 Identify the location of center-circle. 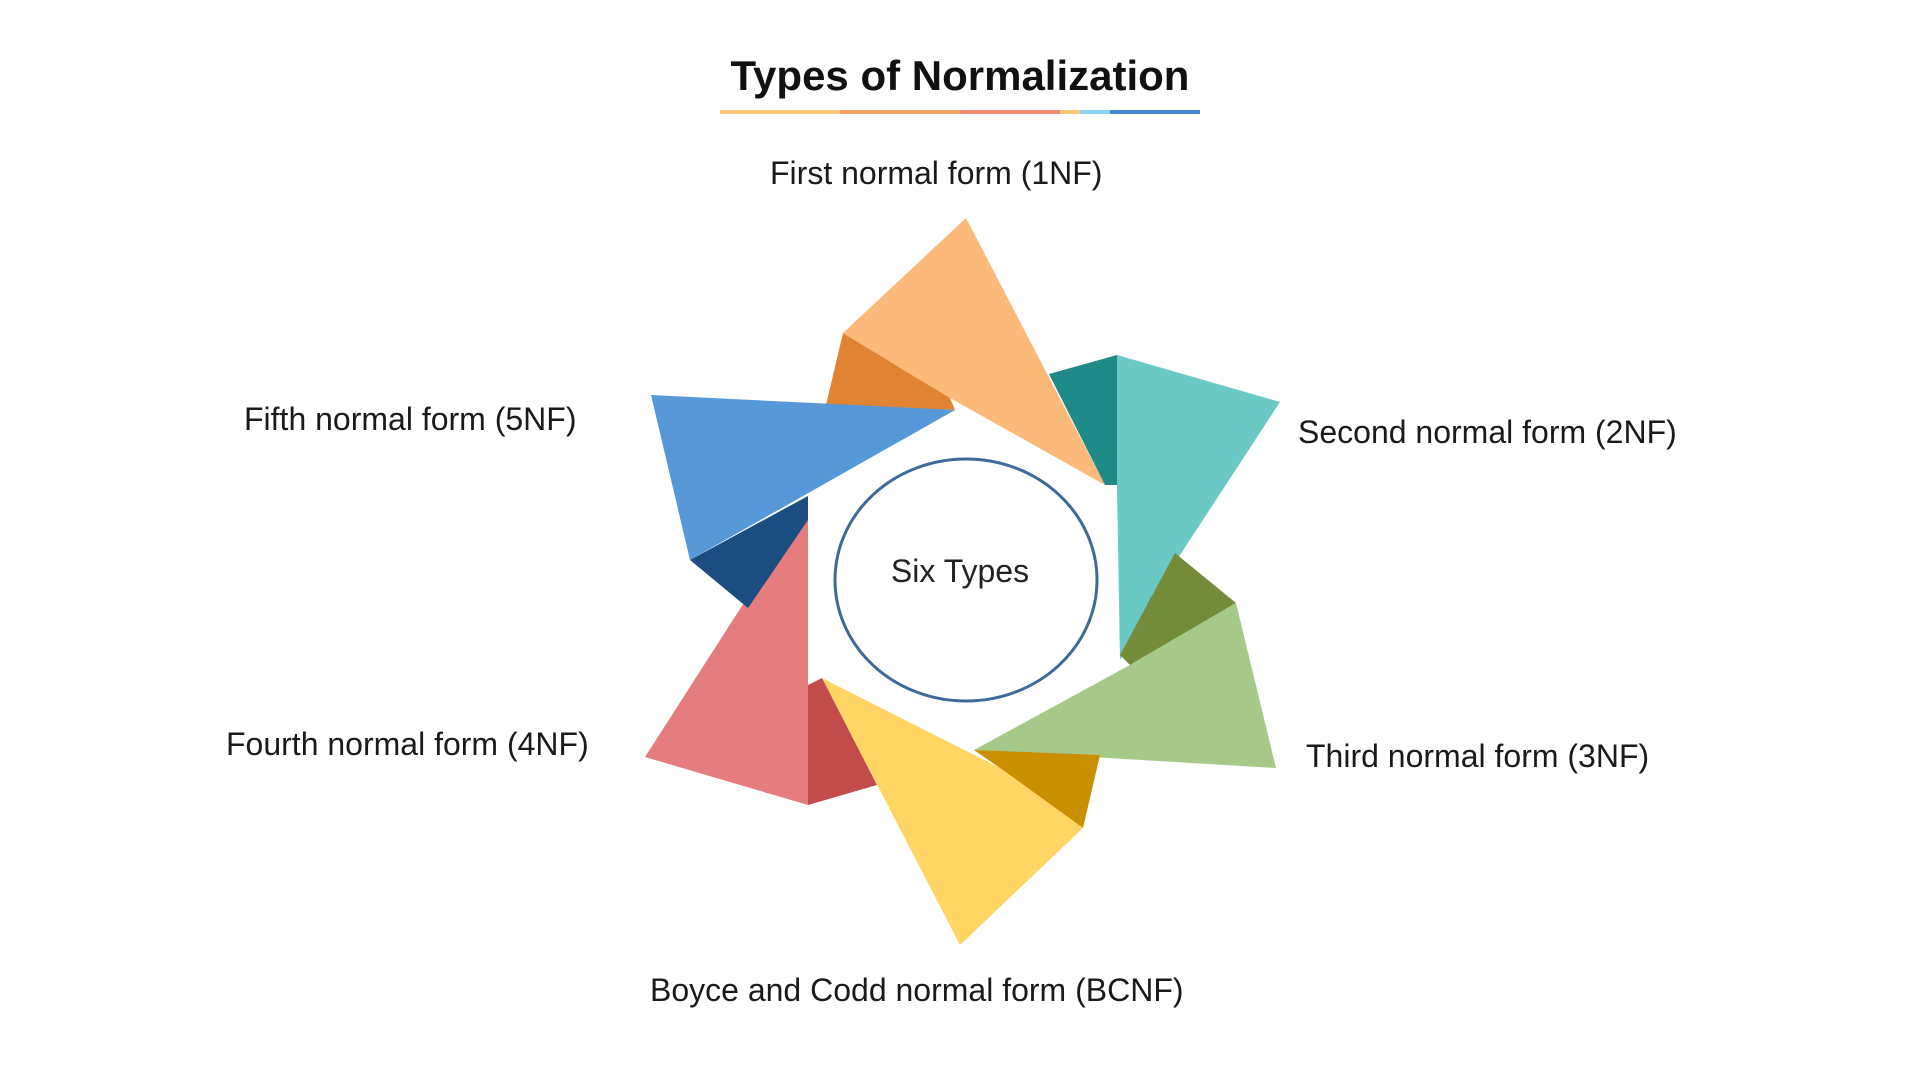
(966, 580).